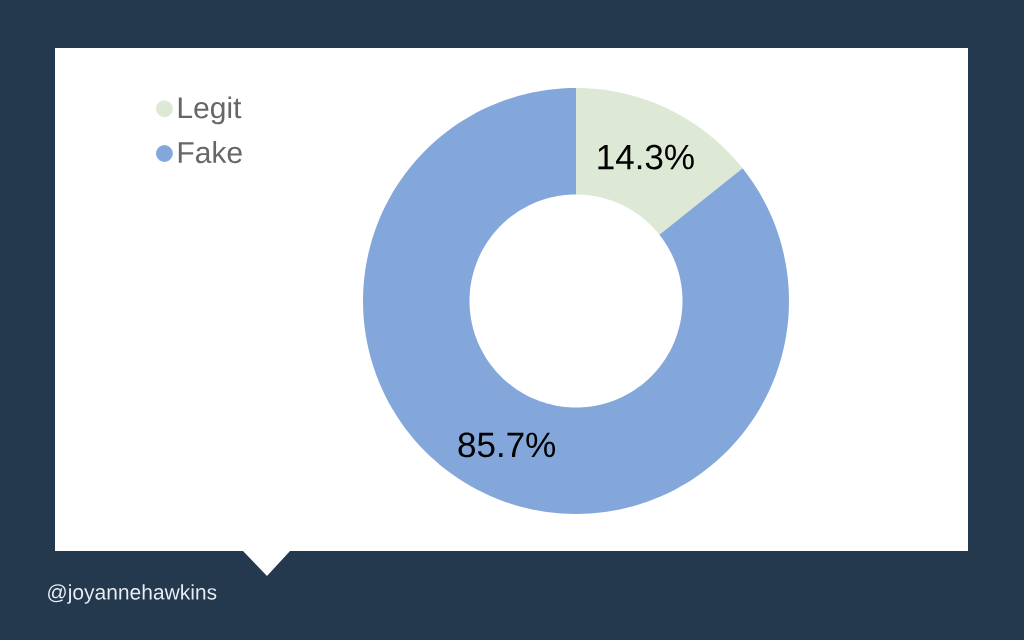 The image size is (1024, 640). I want to click on text: @joyannehawkins, so click(132, 594).